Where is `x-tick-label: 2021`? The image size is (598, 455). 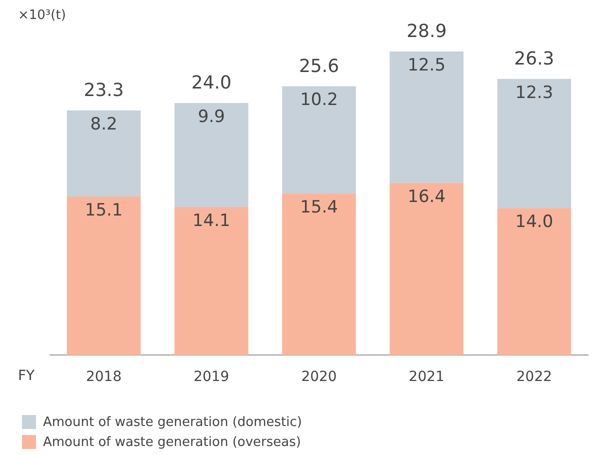 x-tick-label: 2021 is located at coordinates (426, 377).